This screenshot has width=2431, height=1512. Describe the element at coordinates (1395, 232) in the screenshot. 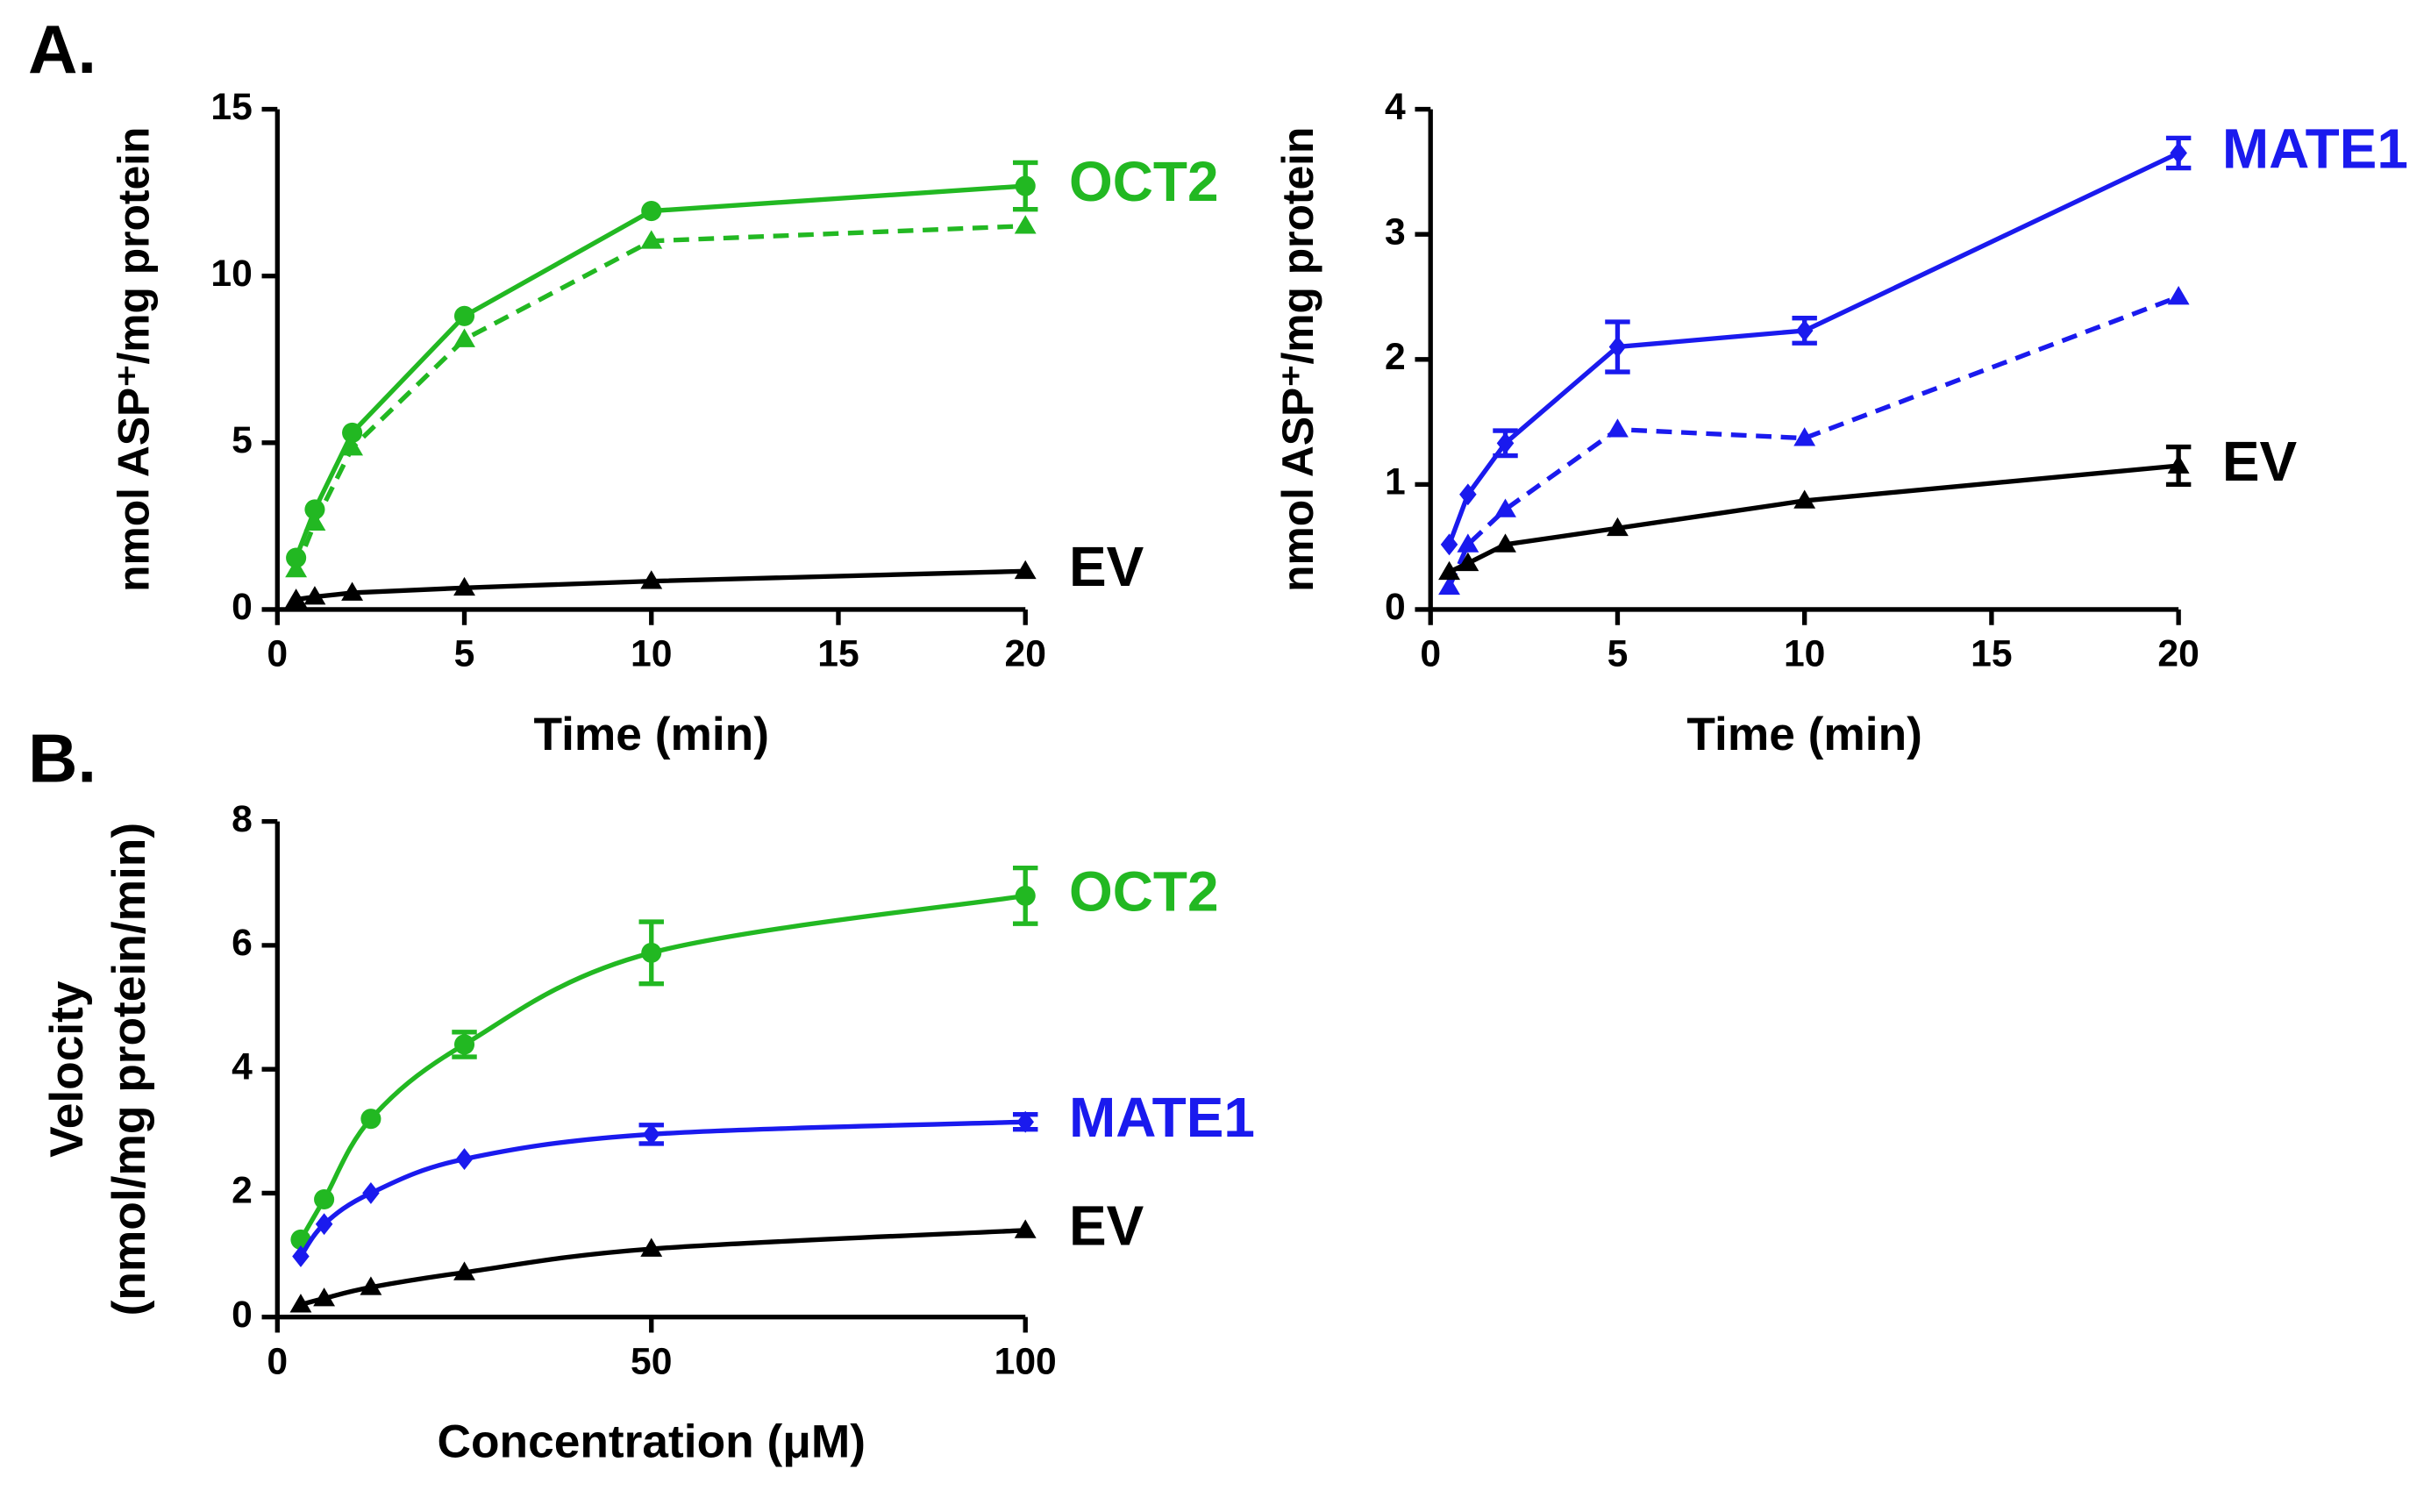

I see `y-tick-label: 3` at that location.